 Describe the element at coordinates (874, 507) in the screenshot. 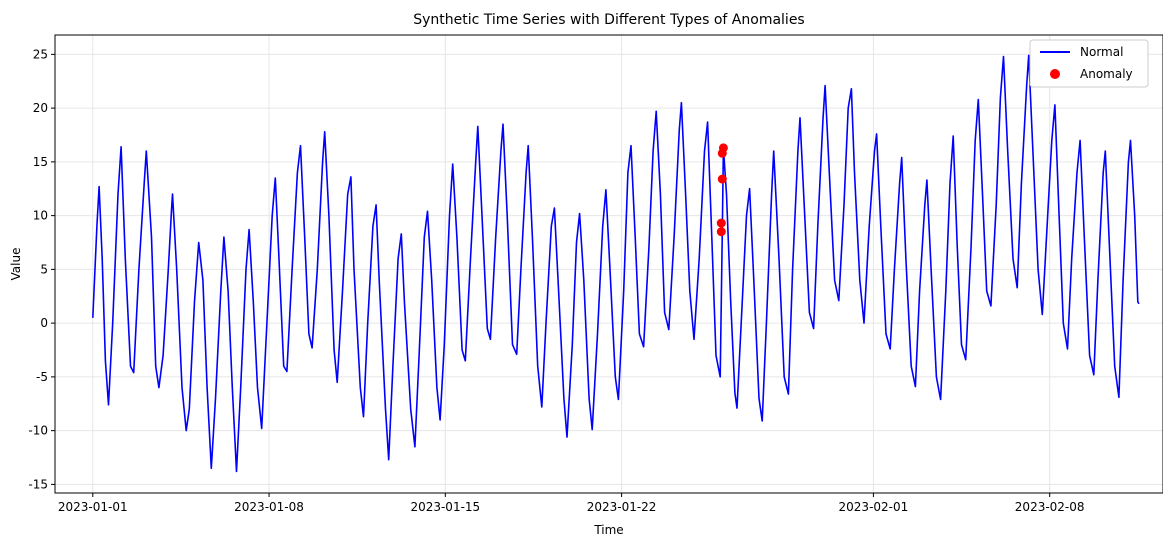

I see `x-tick-label: 2023-02-01` at that location.